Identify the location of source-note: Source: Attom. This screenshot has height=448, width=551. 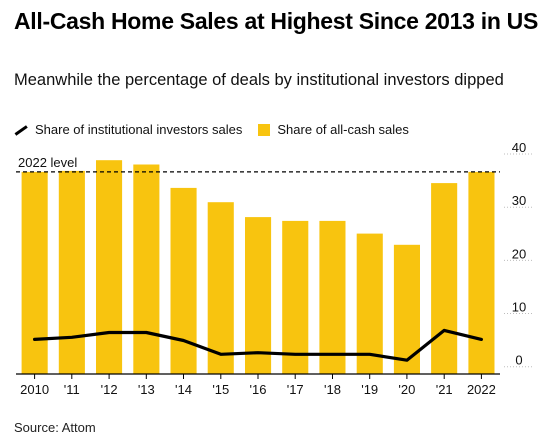
(55, 427).